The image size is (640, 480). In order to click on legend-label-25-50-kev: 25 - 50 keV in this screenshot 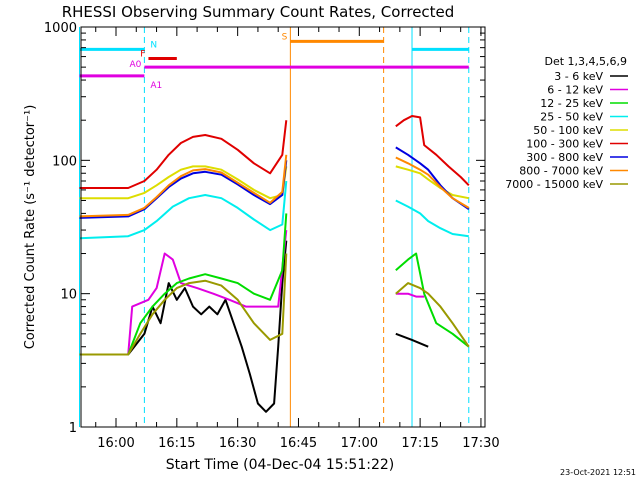, I will do `click(571, 117)`.